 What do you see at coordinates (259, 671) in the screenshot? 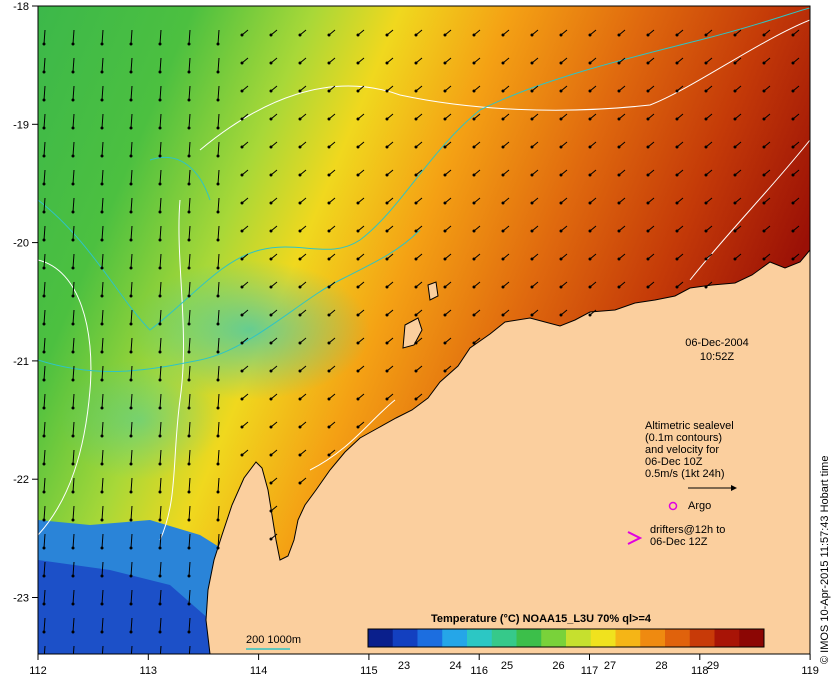
I see `x-tick-label: 114` at bounding box center [259, 671].